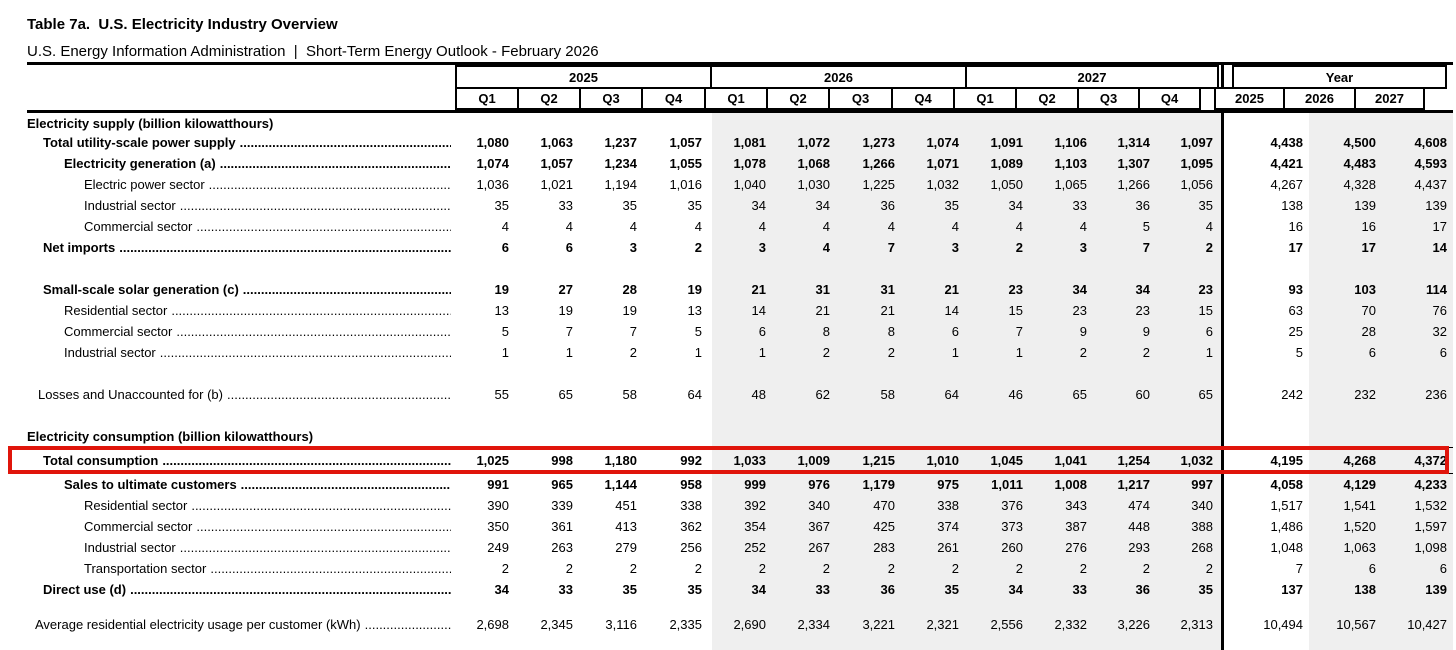 The image size is (1456, 650). Describe the element at coordinates (1368, 310) in the screenshot. I see `value-cell: 70` at that location.